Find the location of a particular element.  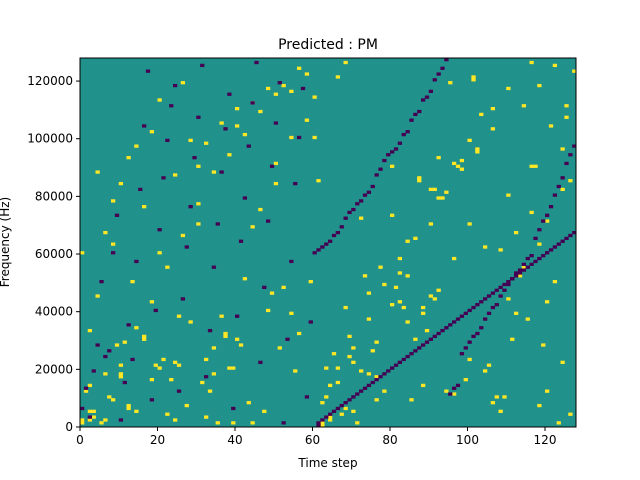

y-tick-label: 20000 is located at coordinates (54, 369).